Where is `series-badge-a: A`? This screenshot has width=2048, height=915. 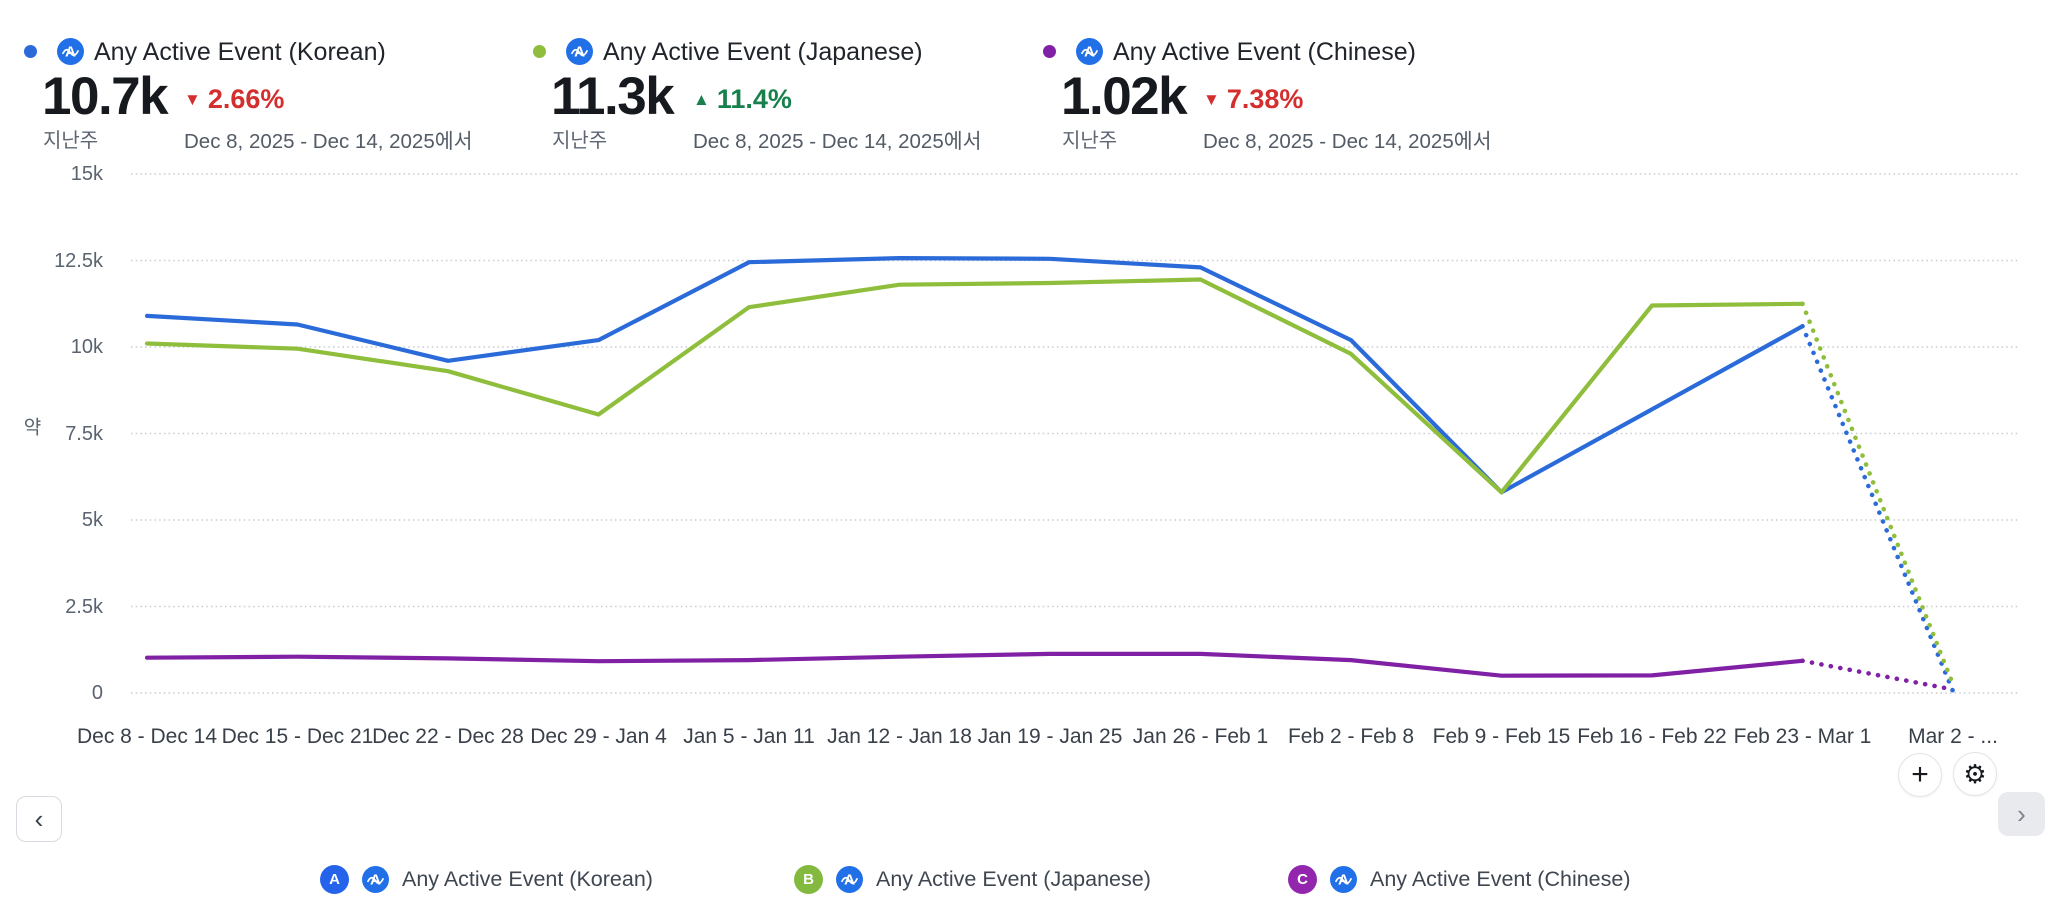
series-badge-a: A is located at coordinates (334, 879).